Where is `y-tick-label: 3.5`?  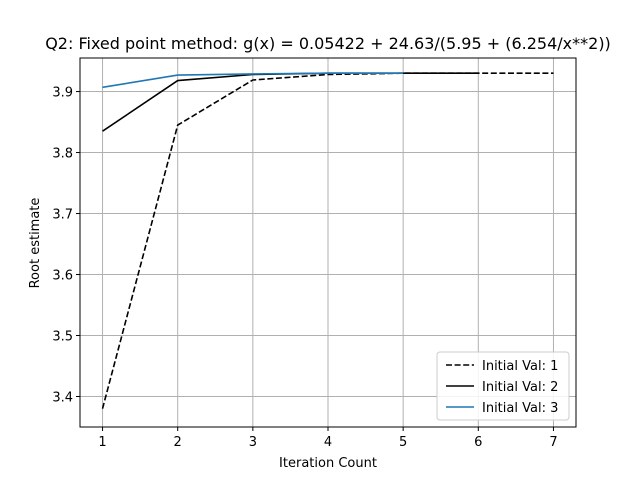 y-tick-label: 3.5 is located at coordinates (62, 337).